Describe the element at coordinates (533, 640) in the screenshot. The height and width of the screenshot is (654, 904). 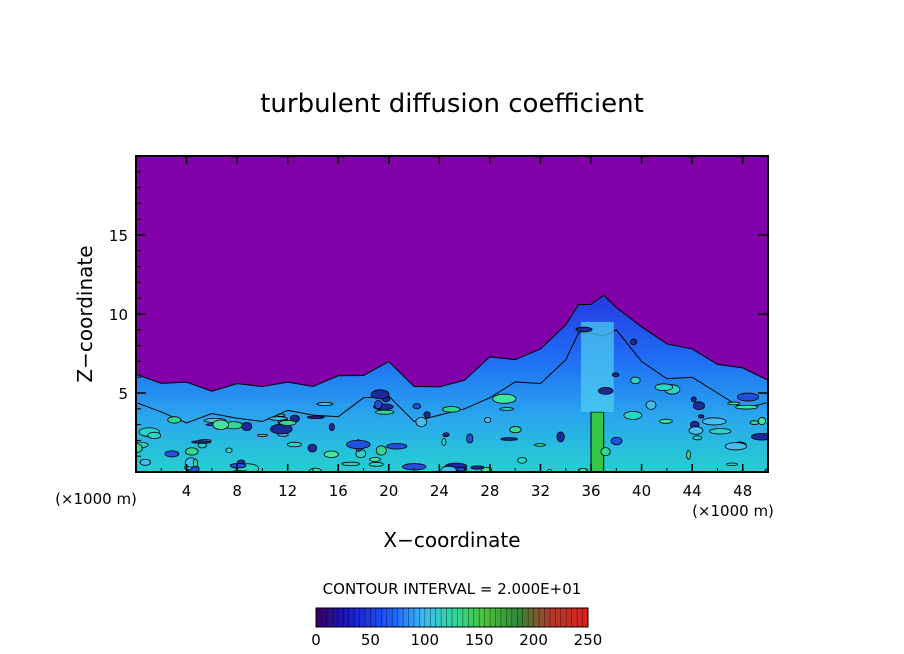
I see `colorbar-tick-label: 200` at that location.